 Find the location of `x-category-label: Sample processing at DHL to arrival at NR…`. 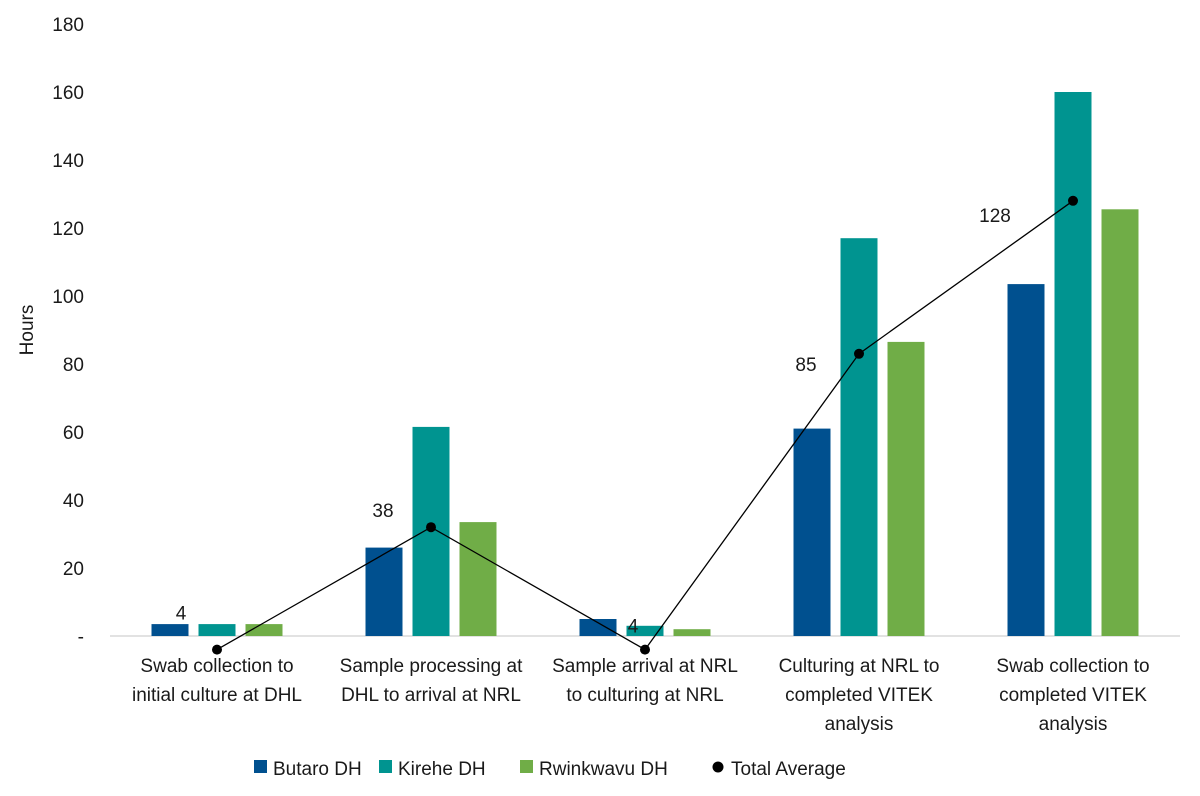

x-category-label: Sample processing at DHL to arrival at NR… is located at coordinates (431, 681).